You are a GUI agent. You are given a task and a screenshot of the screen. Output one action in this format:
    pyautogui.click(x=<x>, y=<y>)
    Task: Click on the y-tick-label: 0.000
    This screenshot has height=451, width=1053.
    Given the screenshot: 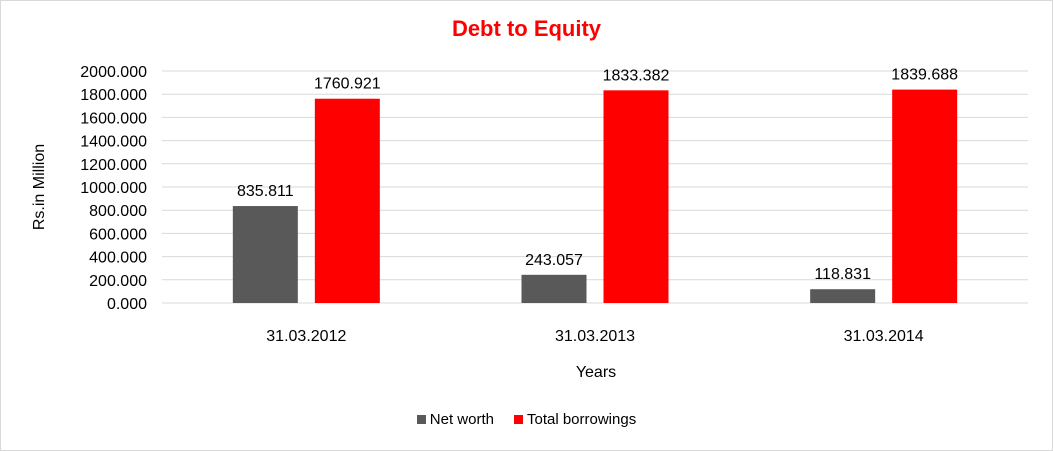 What is the action you would take?
    pyautogui.click(x=127, y=304)
    